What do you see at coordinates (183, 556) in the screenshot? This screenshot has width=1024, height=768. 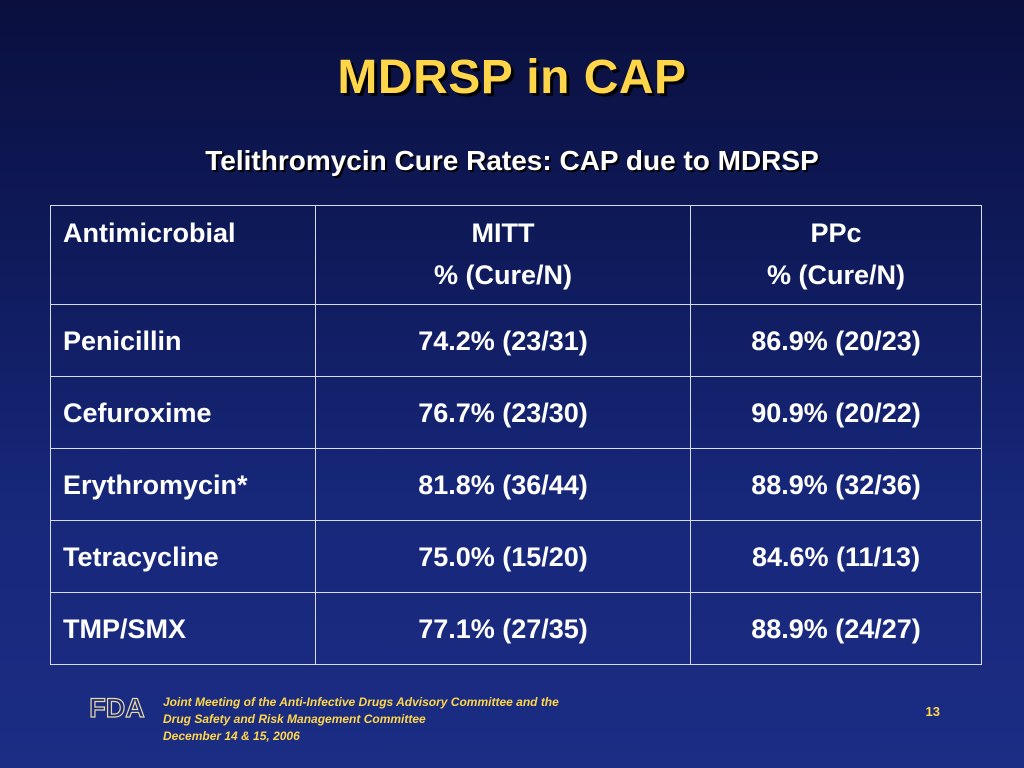 I see `cell-antimicrobial: Tetracycline` at bounding box center [183, 556].